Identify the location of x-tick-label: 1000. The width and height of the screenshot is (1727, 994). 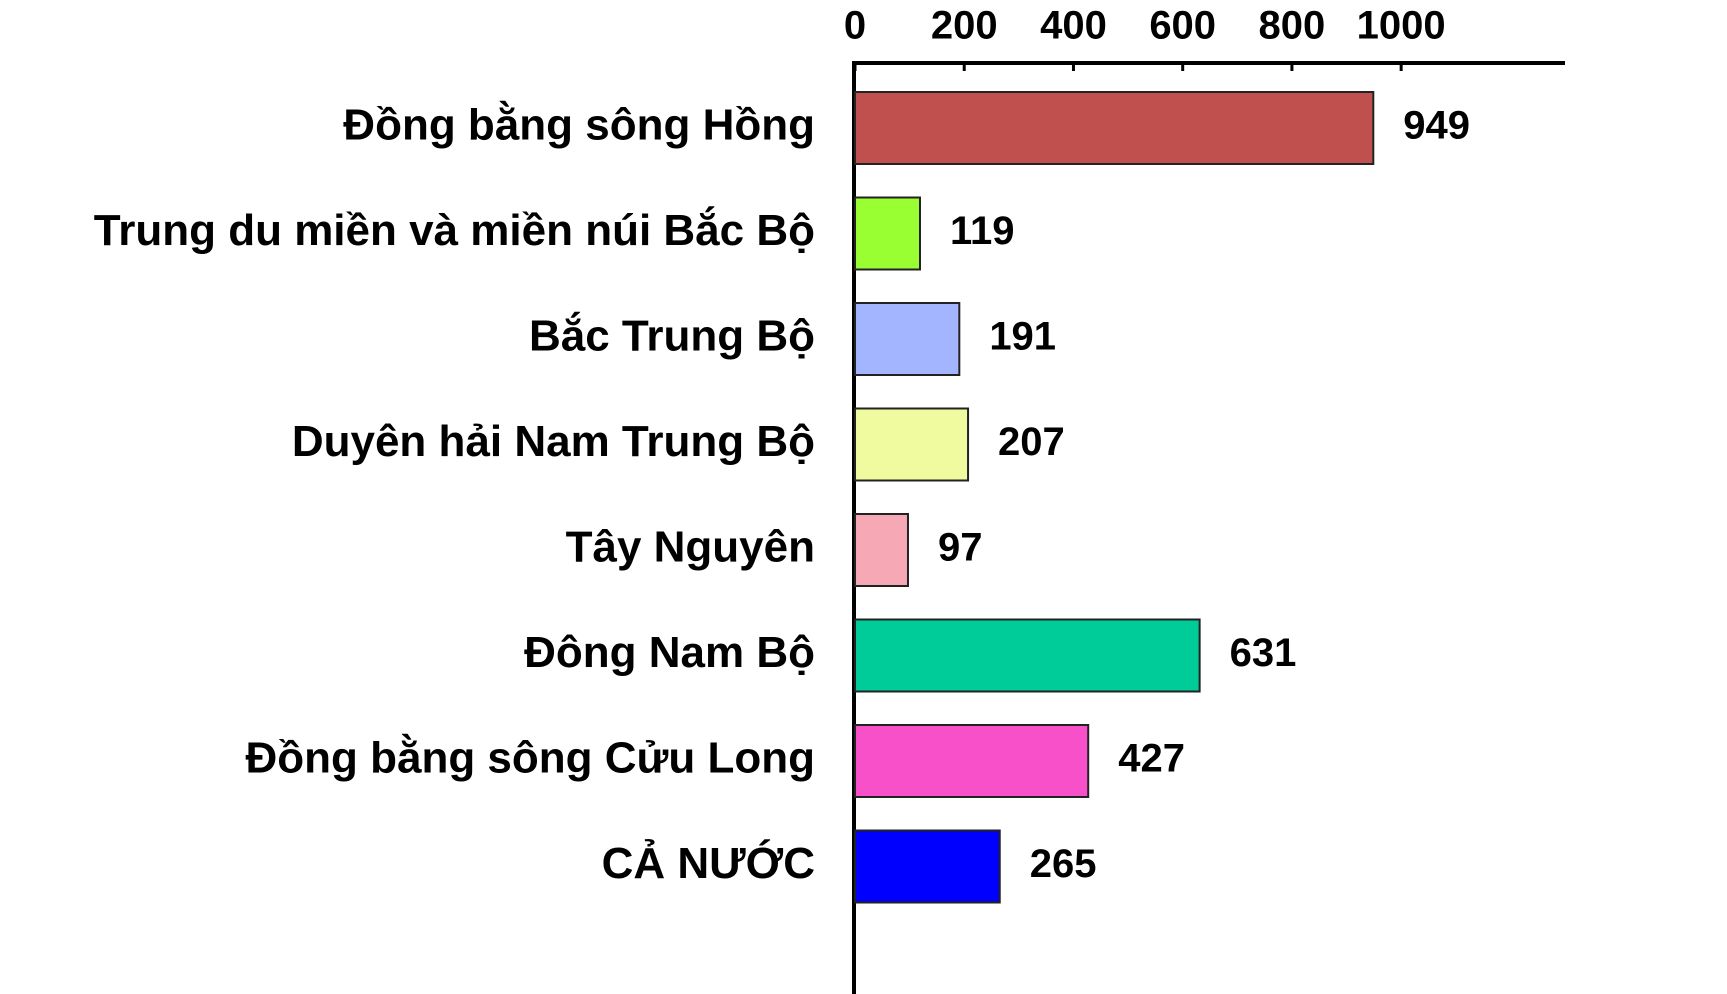
(1401, 26).